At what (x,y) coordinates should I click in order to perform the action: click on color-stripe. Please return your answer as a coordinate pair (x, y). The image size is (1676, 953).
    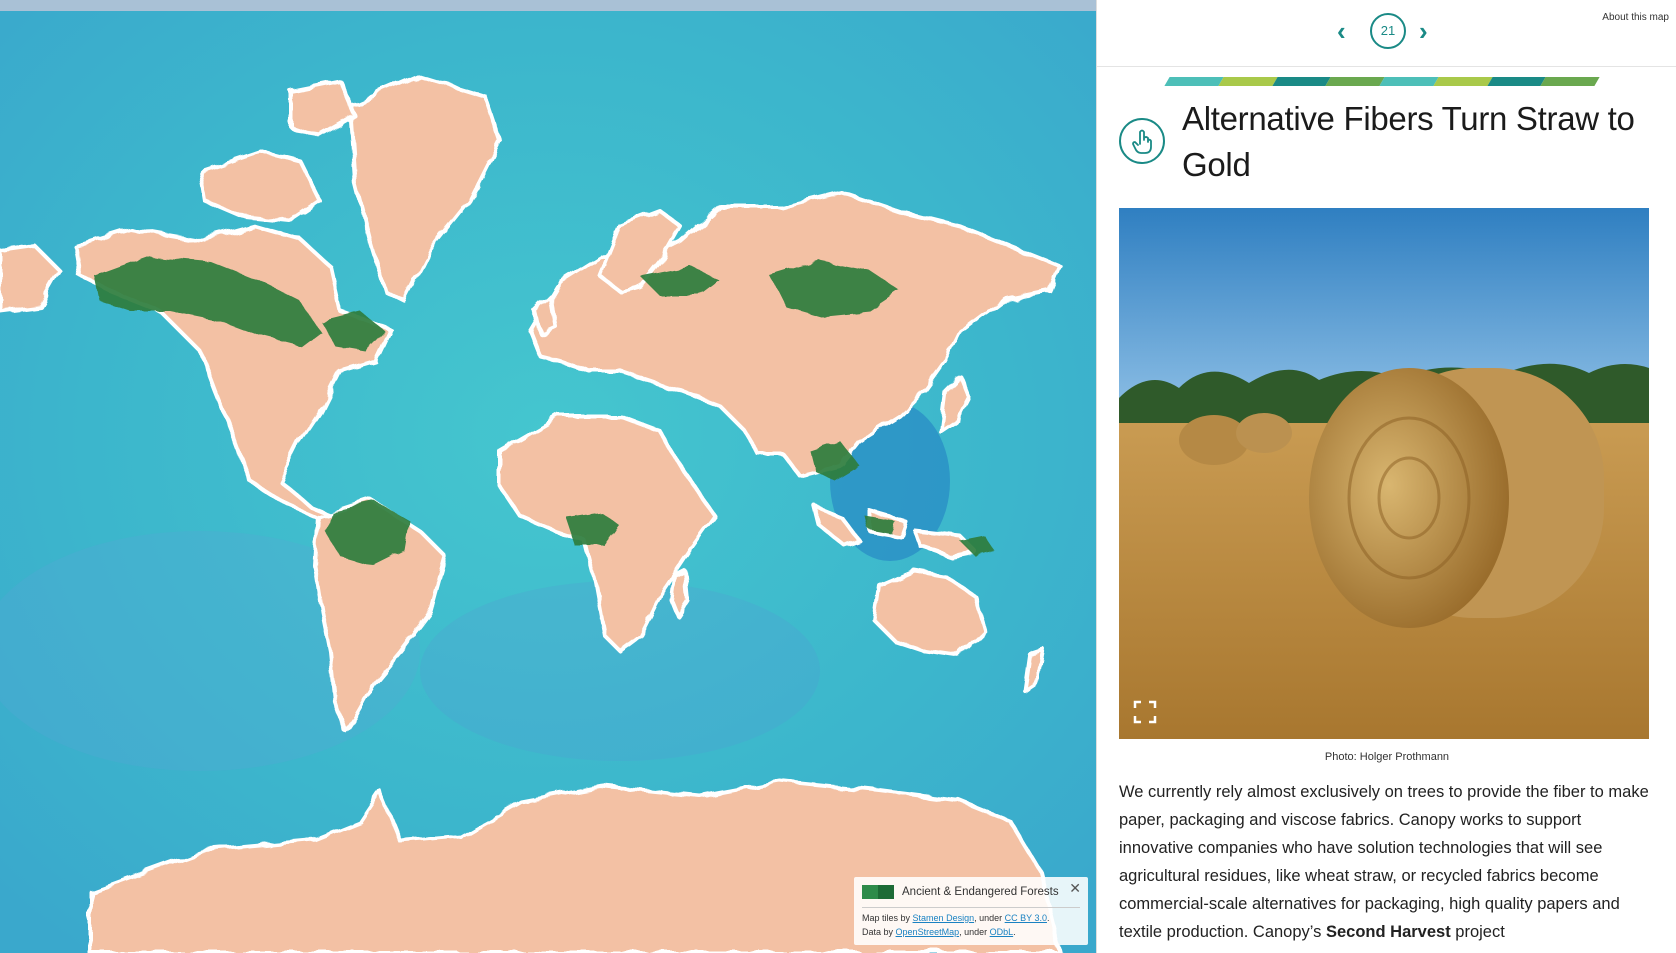
    Looking at the image, I should click on (1382, 81).